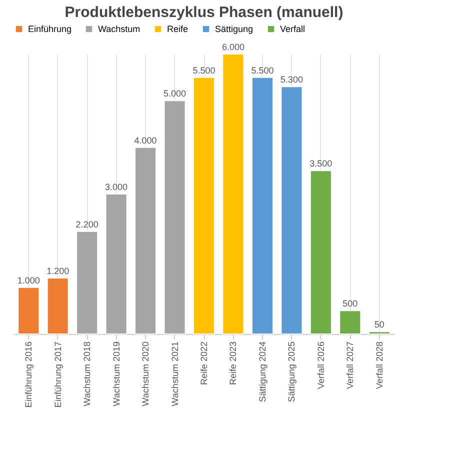 The height and width of the screenshot is (450, 450). I want to click on legend-label: Verfall, so click(293, 29).